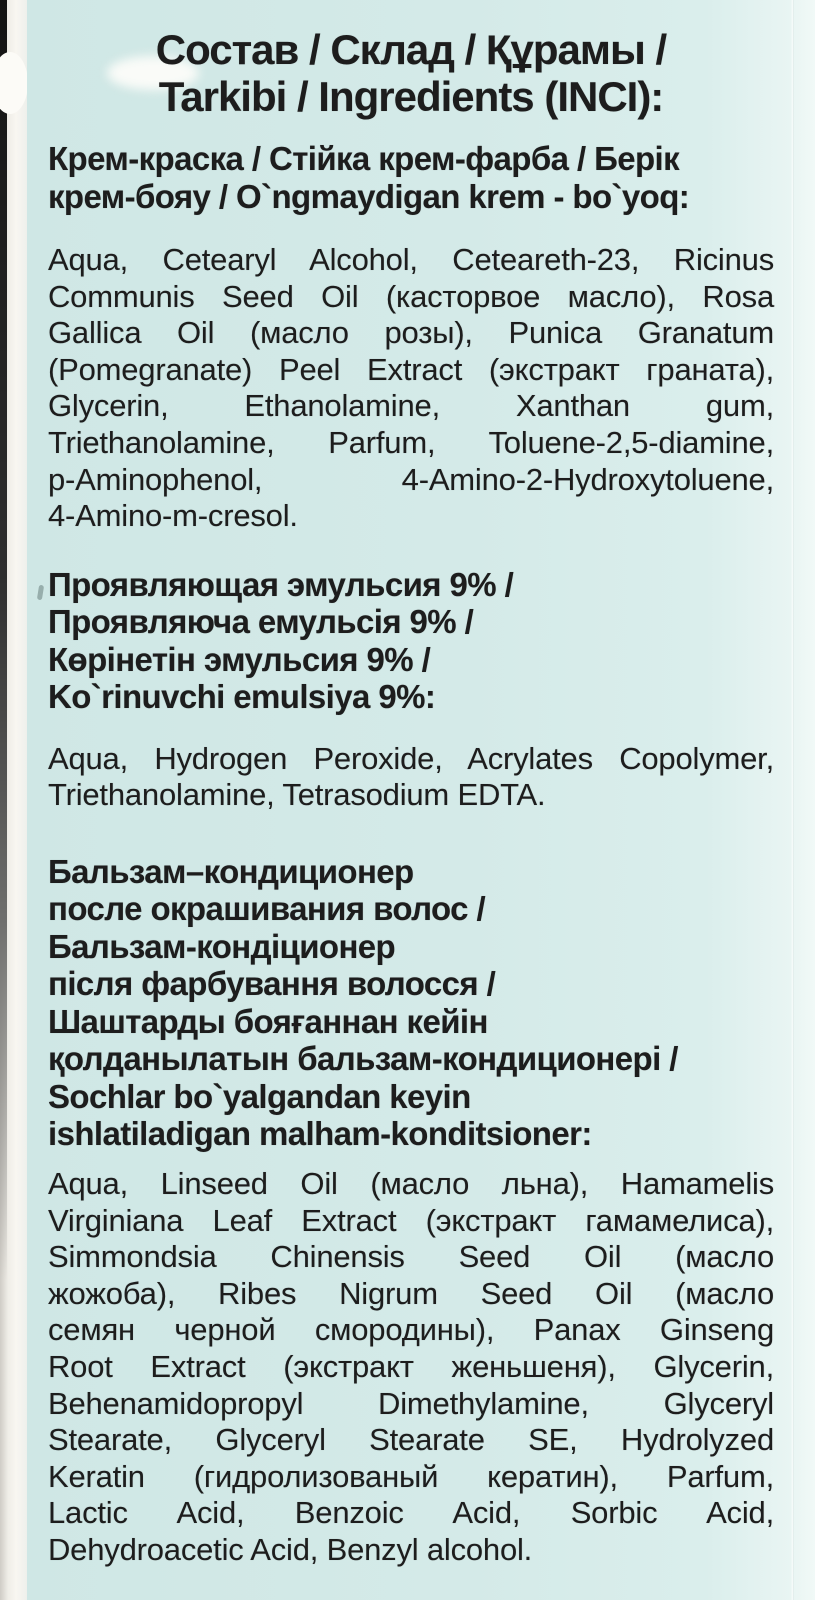  I want to click on text-line: Glycerin, Ethanolamine, Xanthan gum,, so click(411, 406).